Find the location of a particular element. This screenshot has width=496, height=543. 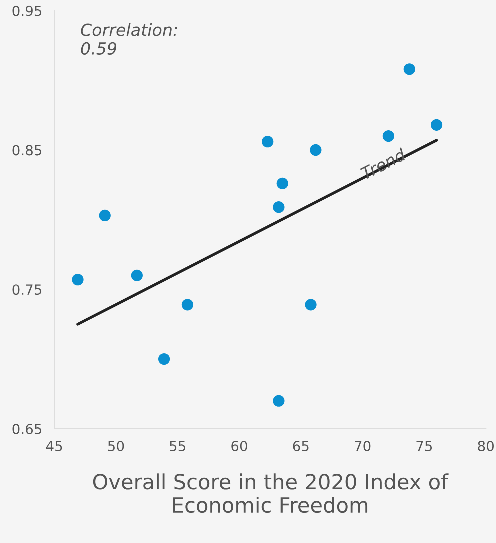

x-axis-title: Overall Score in the 2020 Index of Economic Freedom is located at coordinates (271, 494).